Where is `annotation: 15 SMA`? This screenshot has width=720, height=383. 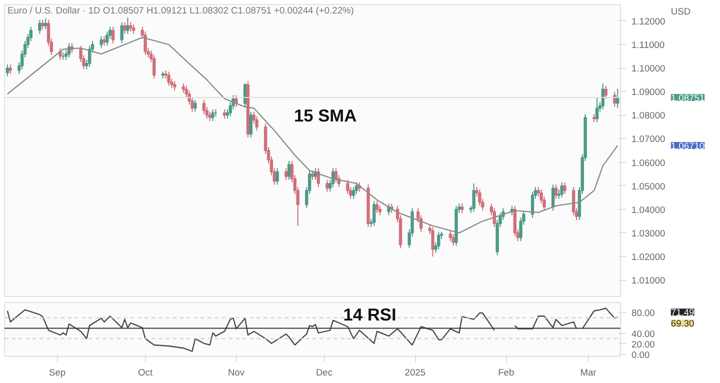
annotation: 15 SMA is located at coordinates (326, 115).